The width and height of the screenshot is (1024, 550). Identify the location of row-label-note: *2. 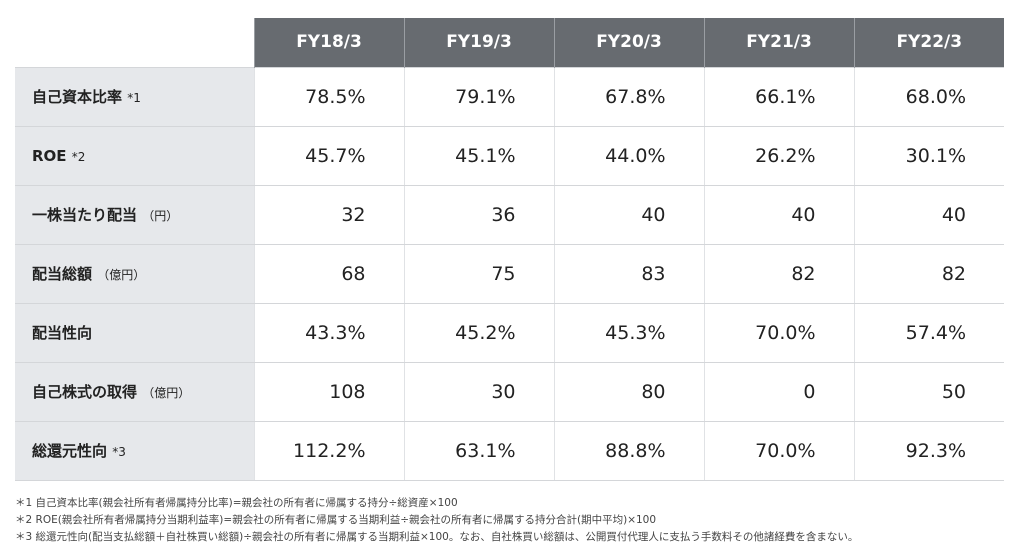
(78, 156).